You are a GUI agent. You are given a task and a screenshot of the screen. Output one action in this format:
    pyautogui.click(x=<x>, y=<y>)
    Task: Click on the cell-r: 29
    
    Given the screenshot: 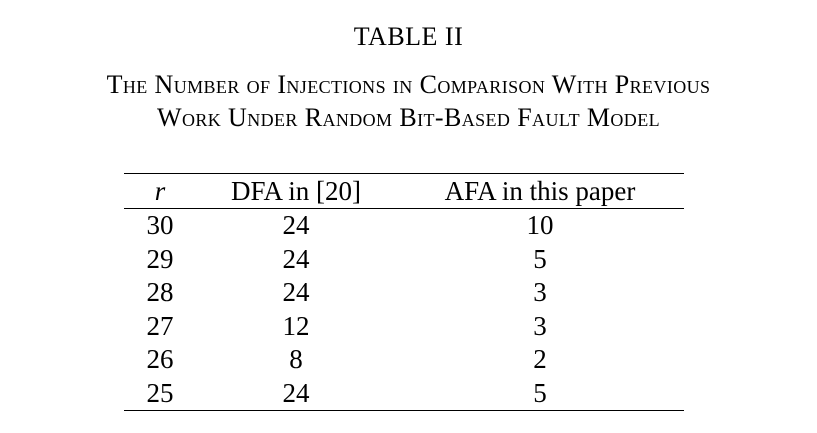 What is the action you would take?
    pyautogui.click(x=160, y=258)
    